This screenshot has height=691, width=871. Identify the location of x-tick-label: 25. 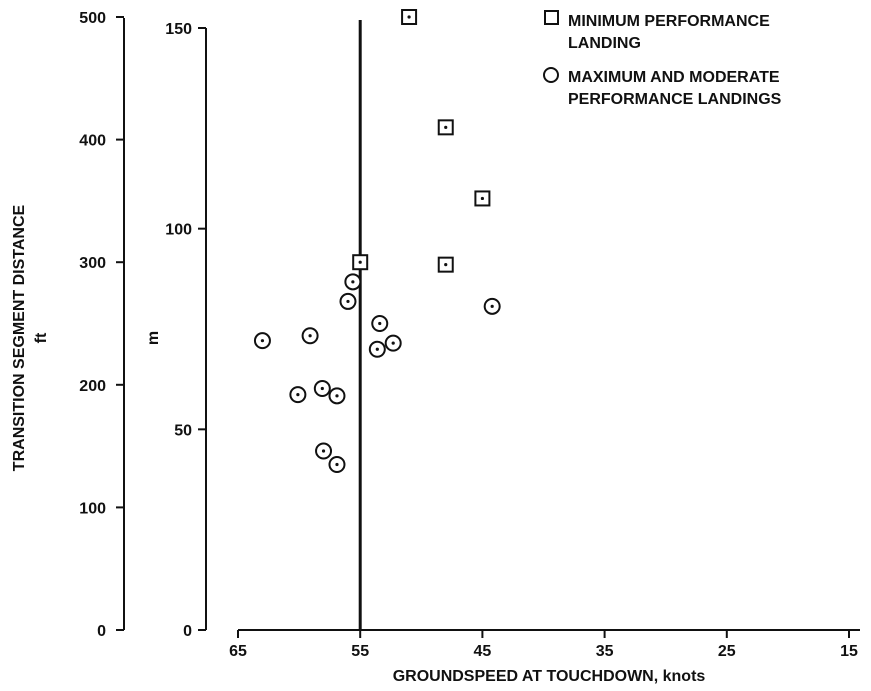
(727, 651).